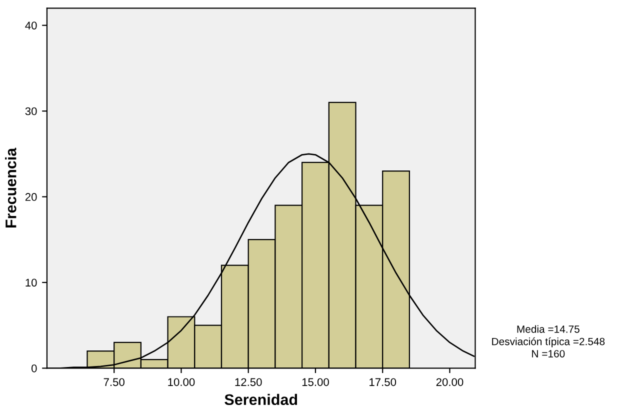  What do you see at coordinates (261, 400) in the screenshot?
I see `x-axis-title: Serenidad` at bounding box center [261, 400].